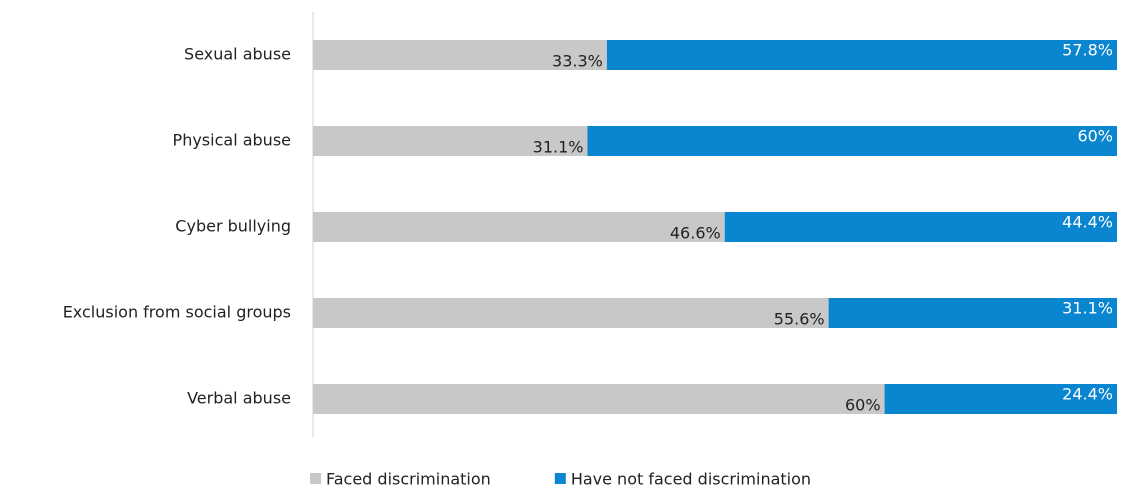  What do you see at coordinates (237, 54) in the screenshot?
I see `y-tick-label: Sexual abuse` at bounding box center [237, 54].